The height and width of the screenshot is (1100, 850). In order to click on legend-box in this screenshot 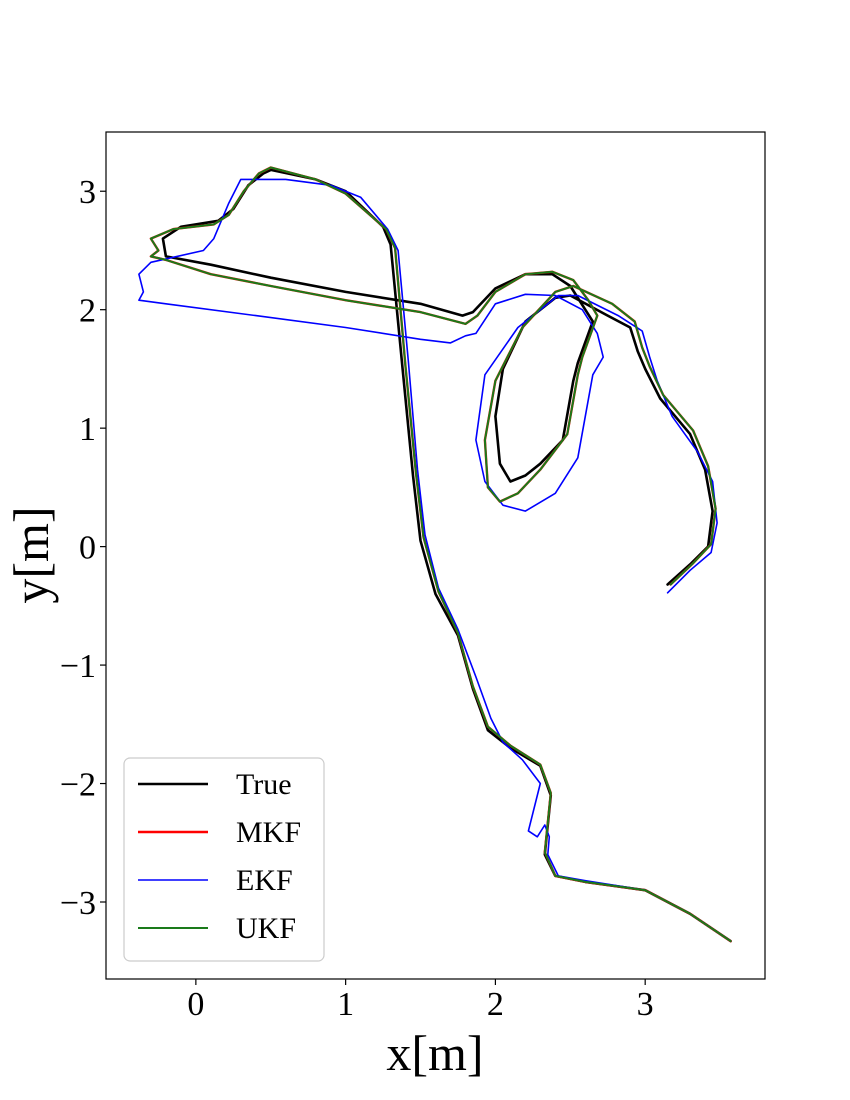, I will do `click(224, 859)`.